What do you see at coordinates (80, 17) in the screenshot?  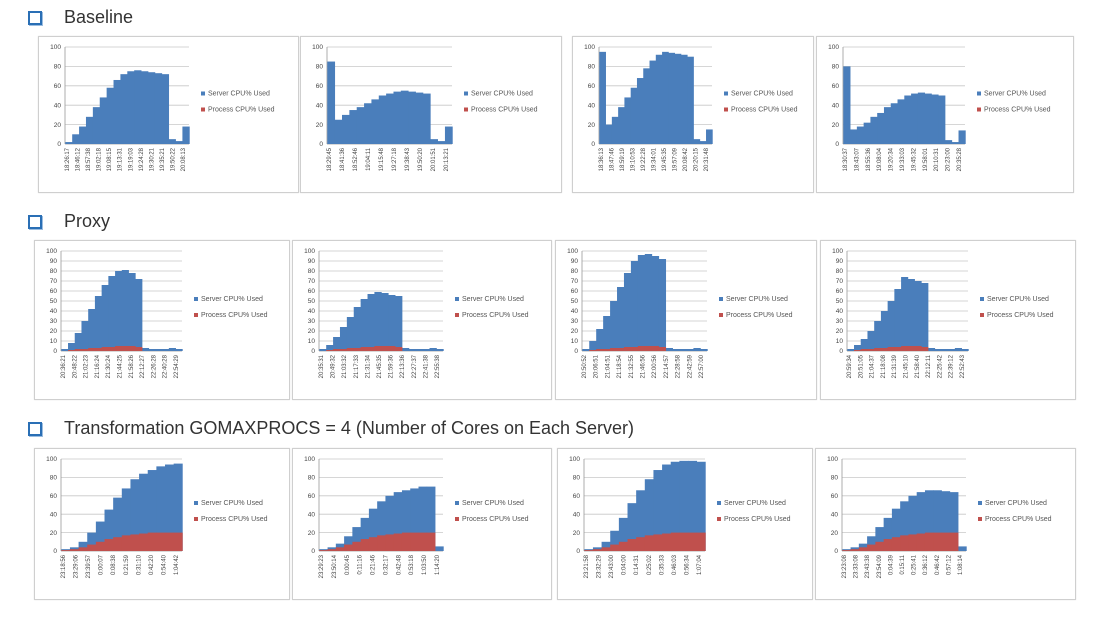 I see `section-baseline: Baseline` at bounding box center [80, 17].